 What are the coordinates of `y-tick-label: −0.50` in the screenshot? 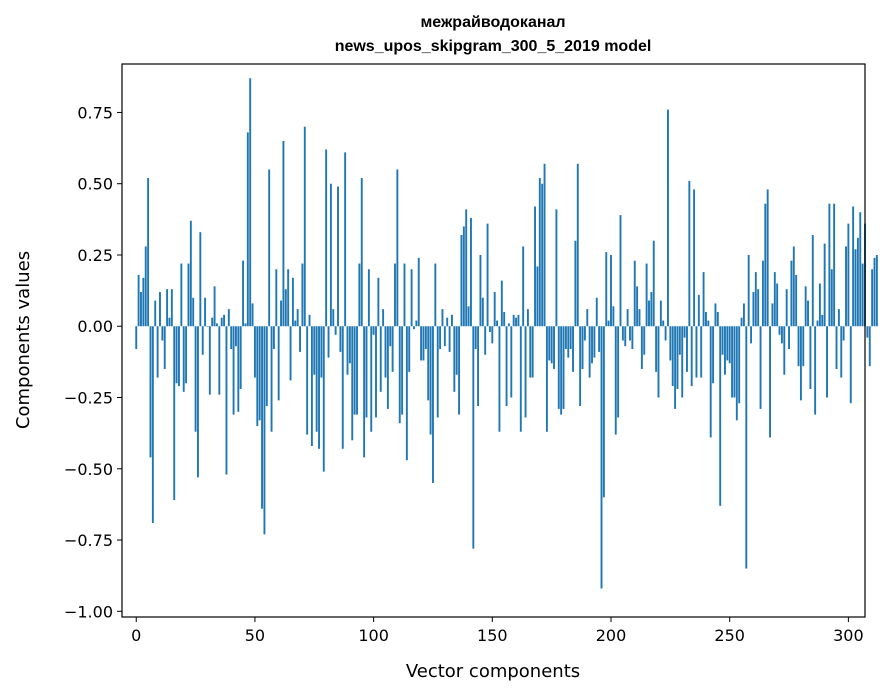 It's located at (88, 469).